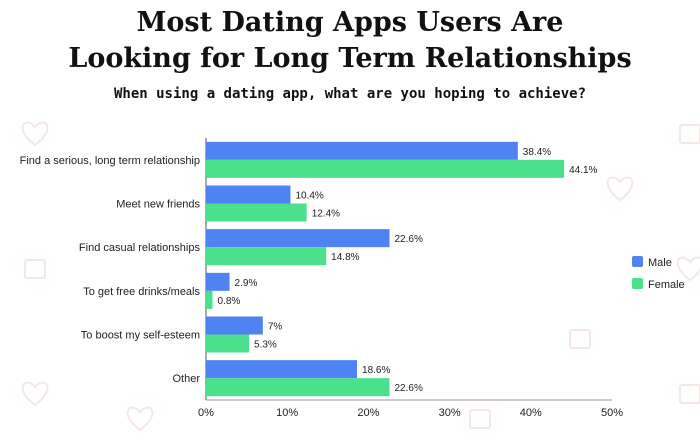 This screenshot has height=444, width=700. Describe the element at coordinates (345, 257) in the screenshot. I see `data-label: 14.8%` at that location.